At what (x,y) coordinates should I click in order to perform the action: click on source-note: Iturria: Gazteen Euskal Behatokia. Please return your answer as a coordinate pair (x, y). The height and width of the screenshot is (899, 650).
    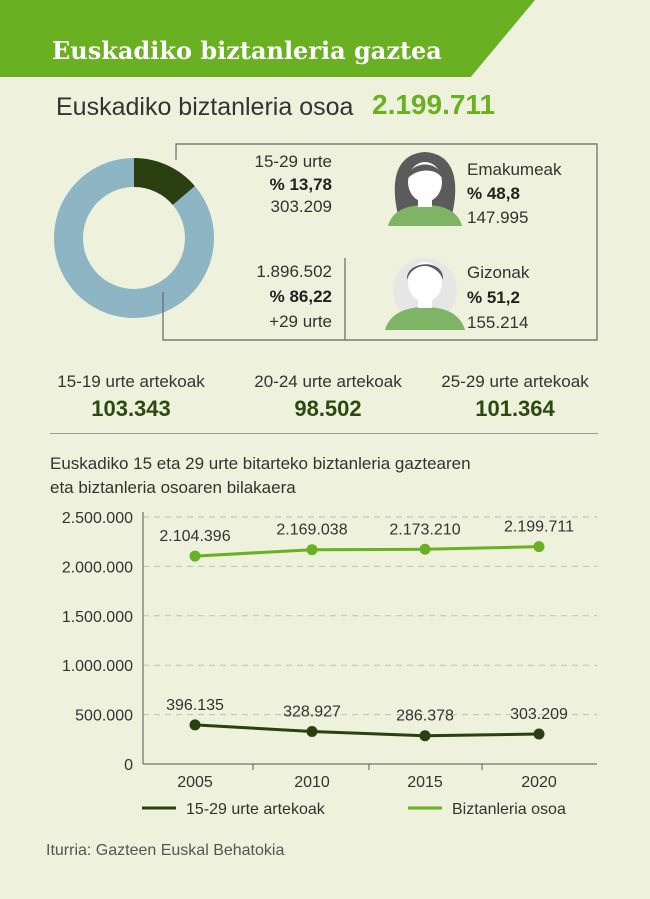
    Looking at the image, I should click on (165, 850).